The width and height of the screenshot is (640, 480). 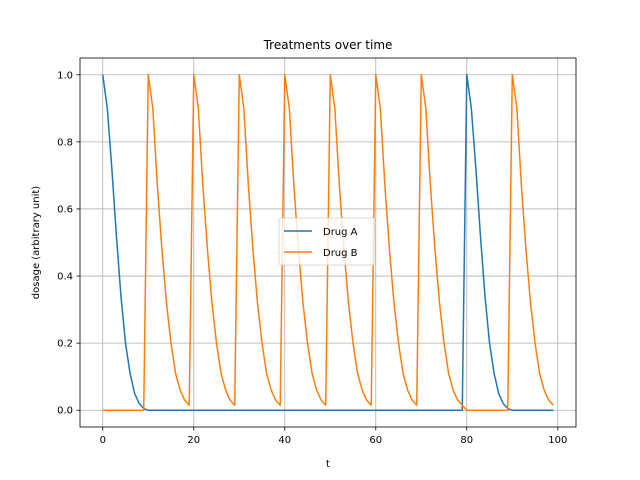 What do you see at coordinates (65, 277) in the screenshot?
I see `y-tick-label: 0.4` at bounding box center [65, 277].